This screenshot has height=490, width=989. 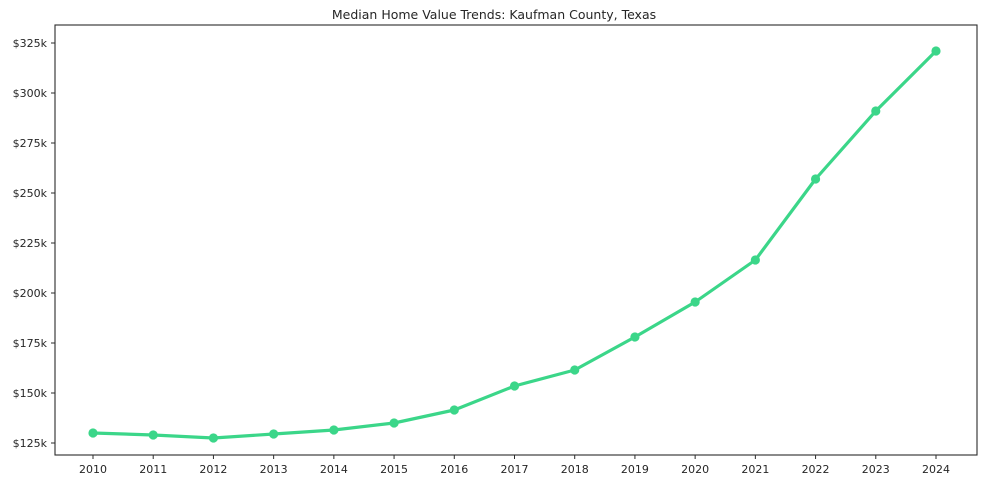 What do you see at coordinates (30, 43) in the screenshot?
I see `y-tick-label: $325k` at bounding box center [30, 43].